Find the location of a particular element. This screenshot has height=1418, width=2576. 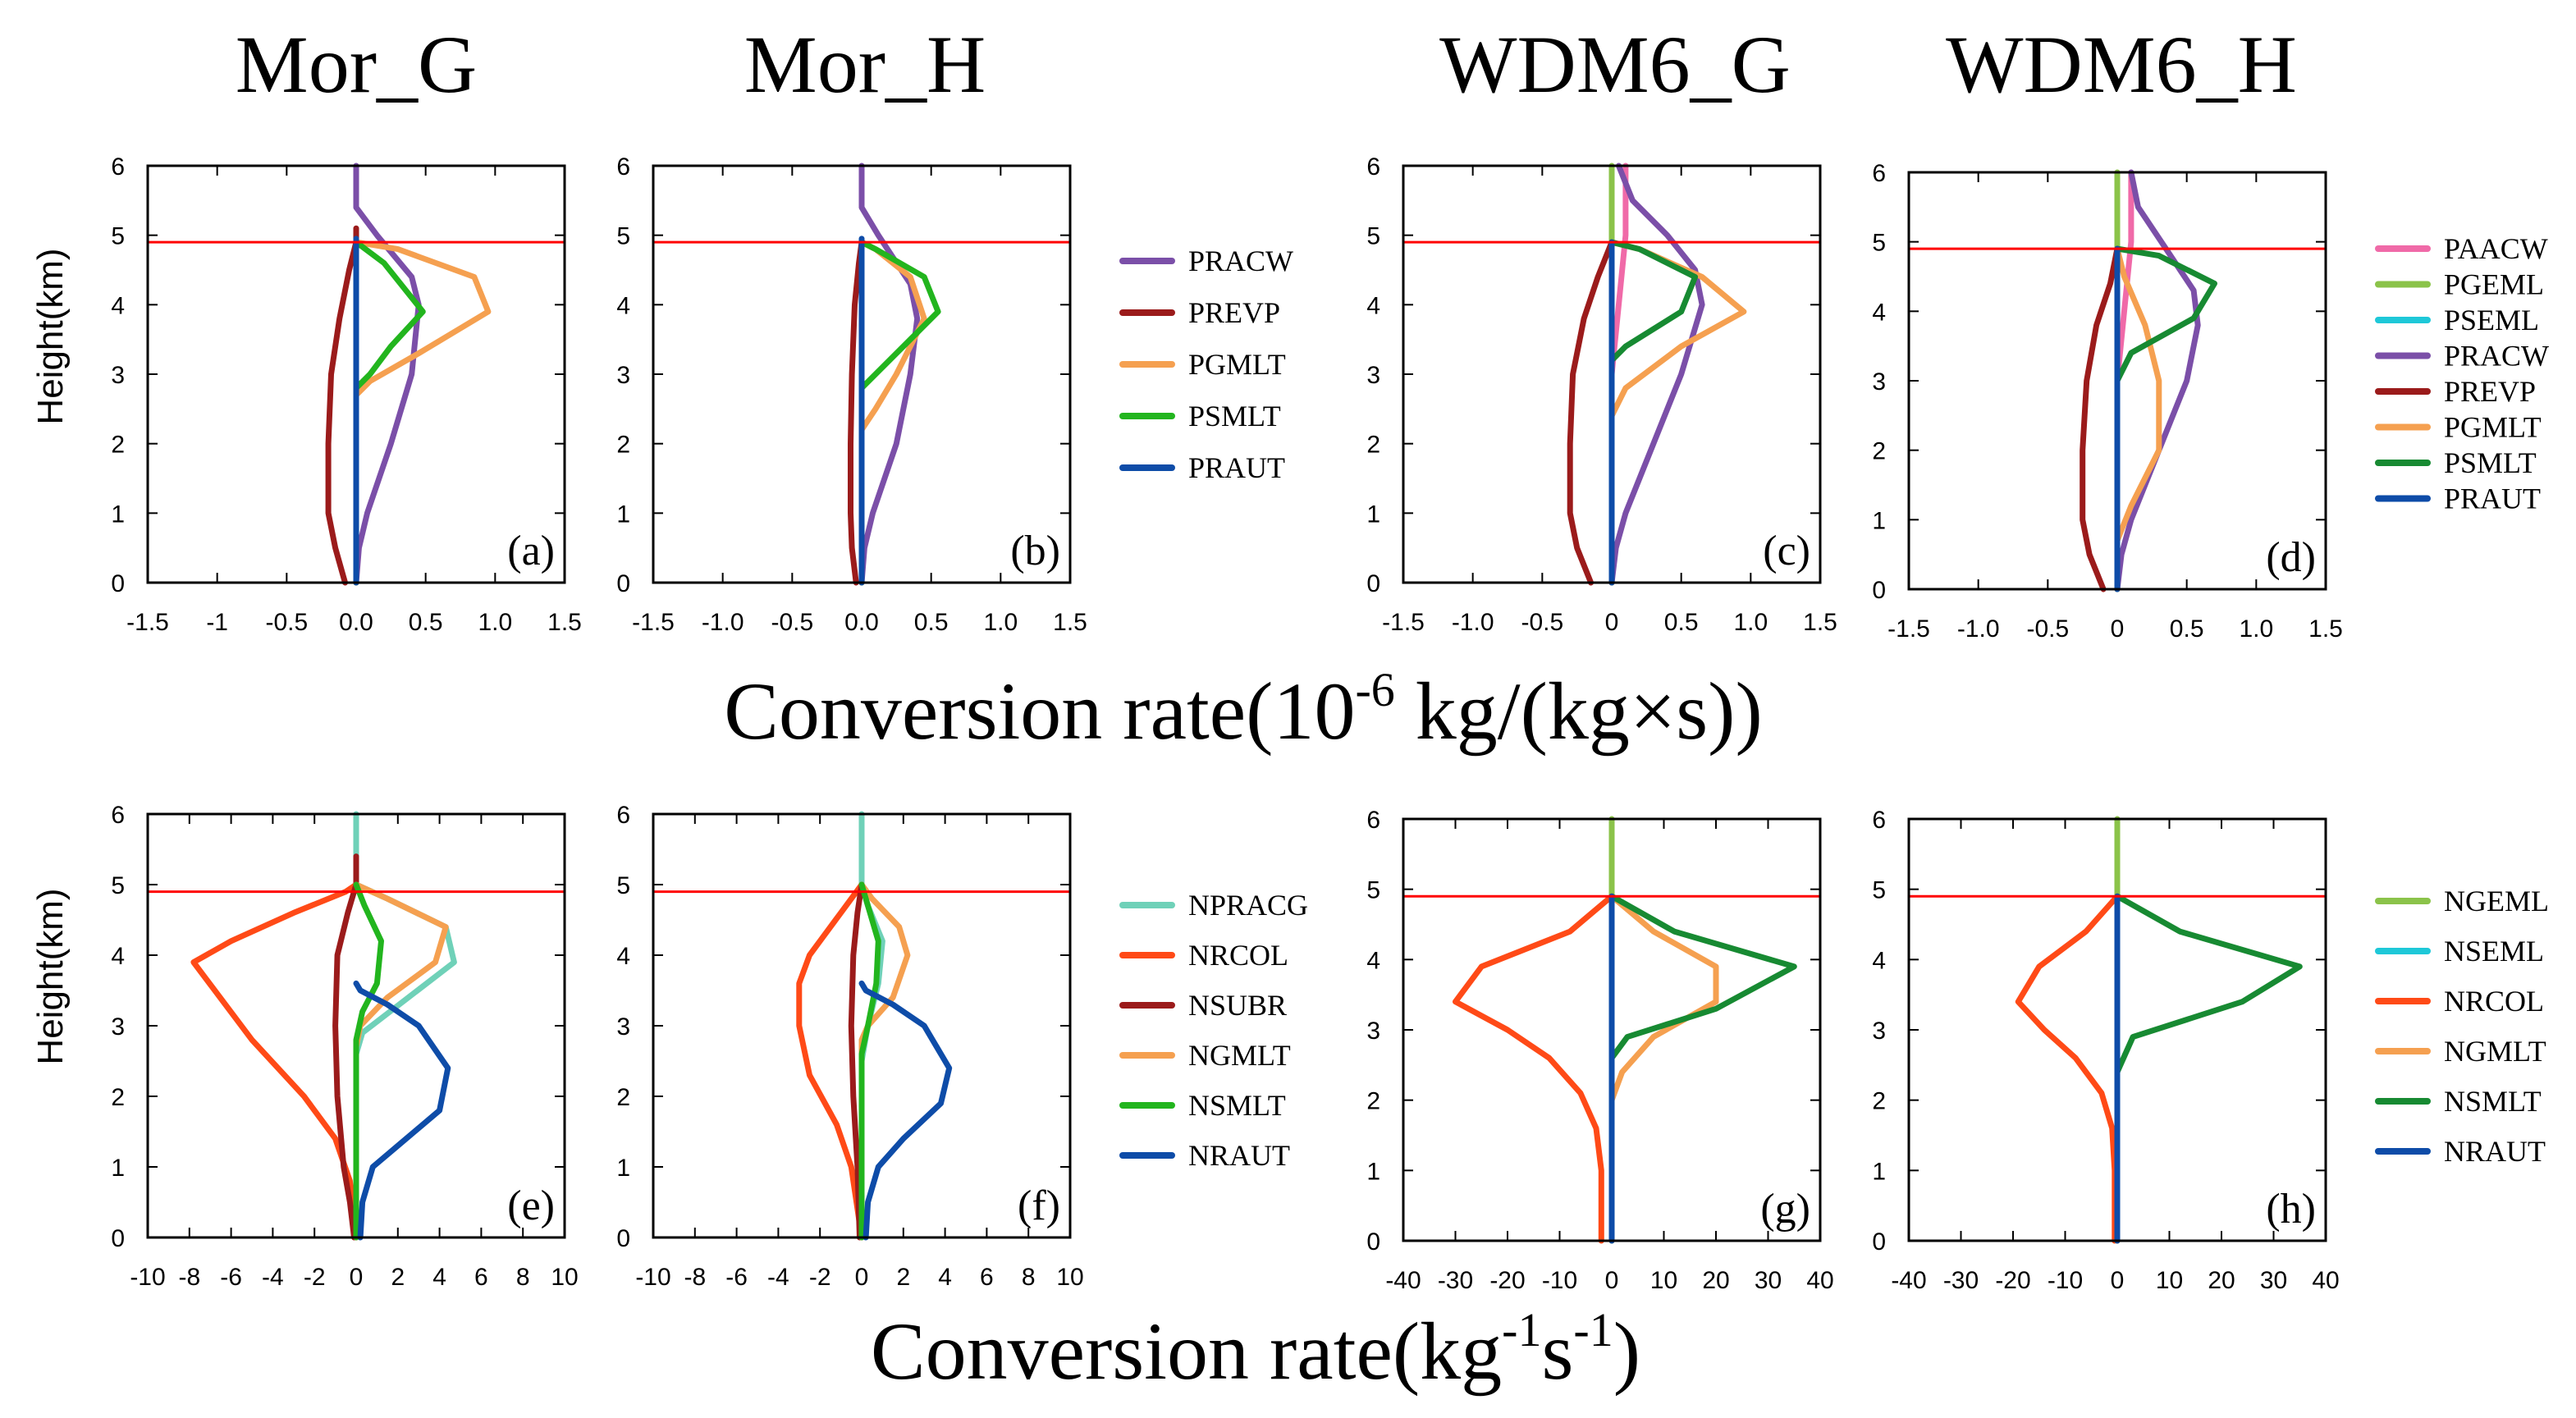

panel-label: (g) is located at coordinates (1785, 1210).